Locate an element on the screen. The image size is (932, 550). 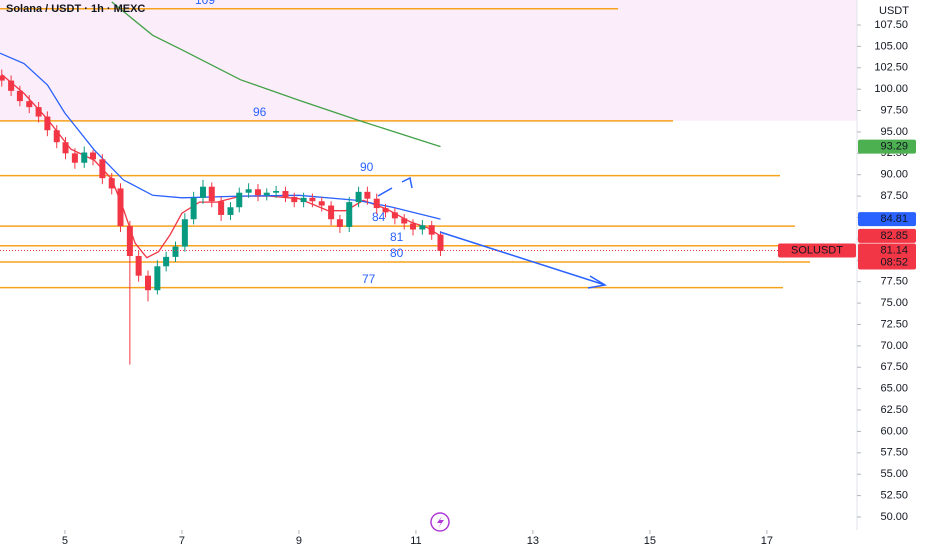
y-tick-label: 50.00 is located at coordinates (894, 517).